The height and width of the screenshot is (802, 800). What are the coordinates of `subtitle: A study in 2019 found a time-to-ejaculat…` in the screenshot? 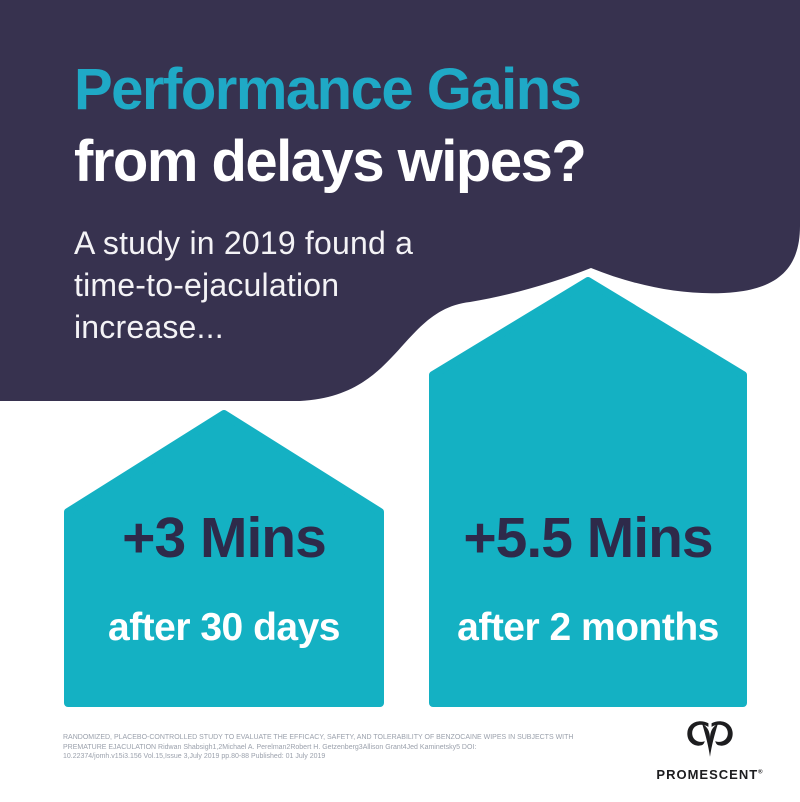 It's located at (404, 285).